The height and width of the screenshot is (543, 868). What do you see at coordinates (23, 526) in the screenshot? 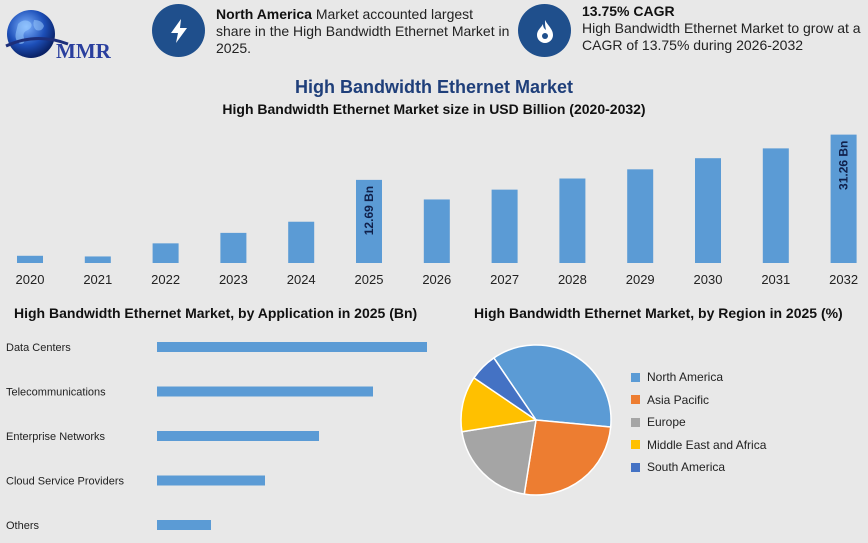
I see `category-label: Others` at bounding box center [23, 526].